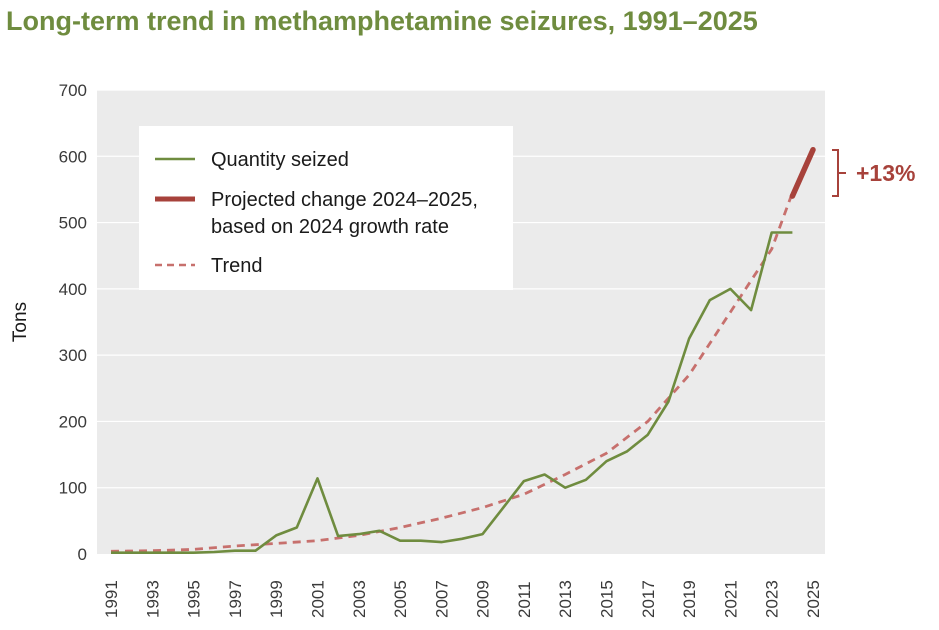 The image size is (939, 630). What do you see at coordinates (730, 599) in the screenshot?
I see `x-tick-label: 2021` at bounding box center [730, 599].